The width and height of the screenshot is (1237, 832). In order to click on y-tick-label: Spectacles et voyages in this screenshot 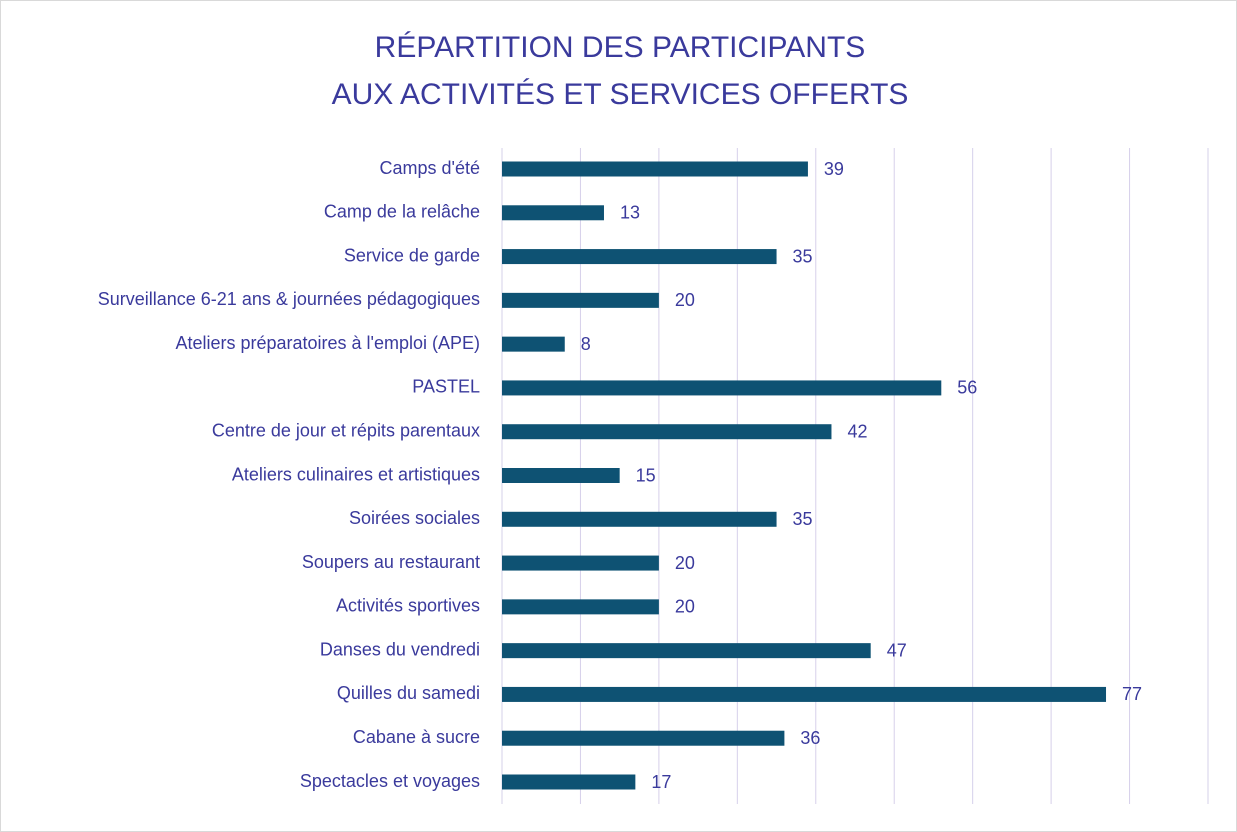, I will do `click(390, 781)`.